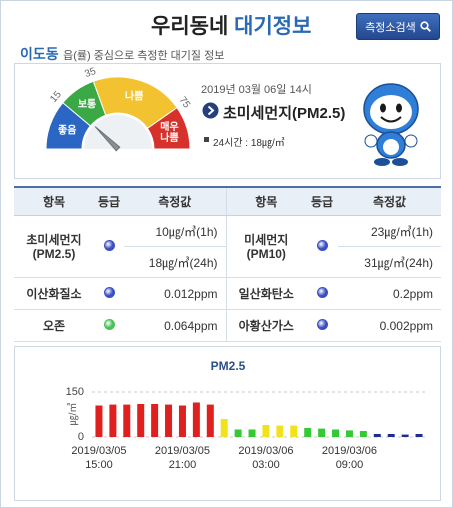  What do you see at coordinates (134, 97) in the screenshot?
I see `gauge-label: 나쁨` at bounding box center [134, 97].